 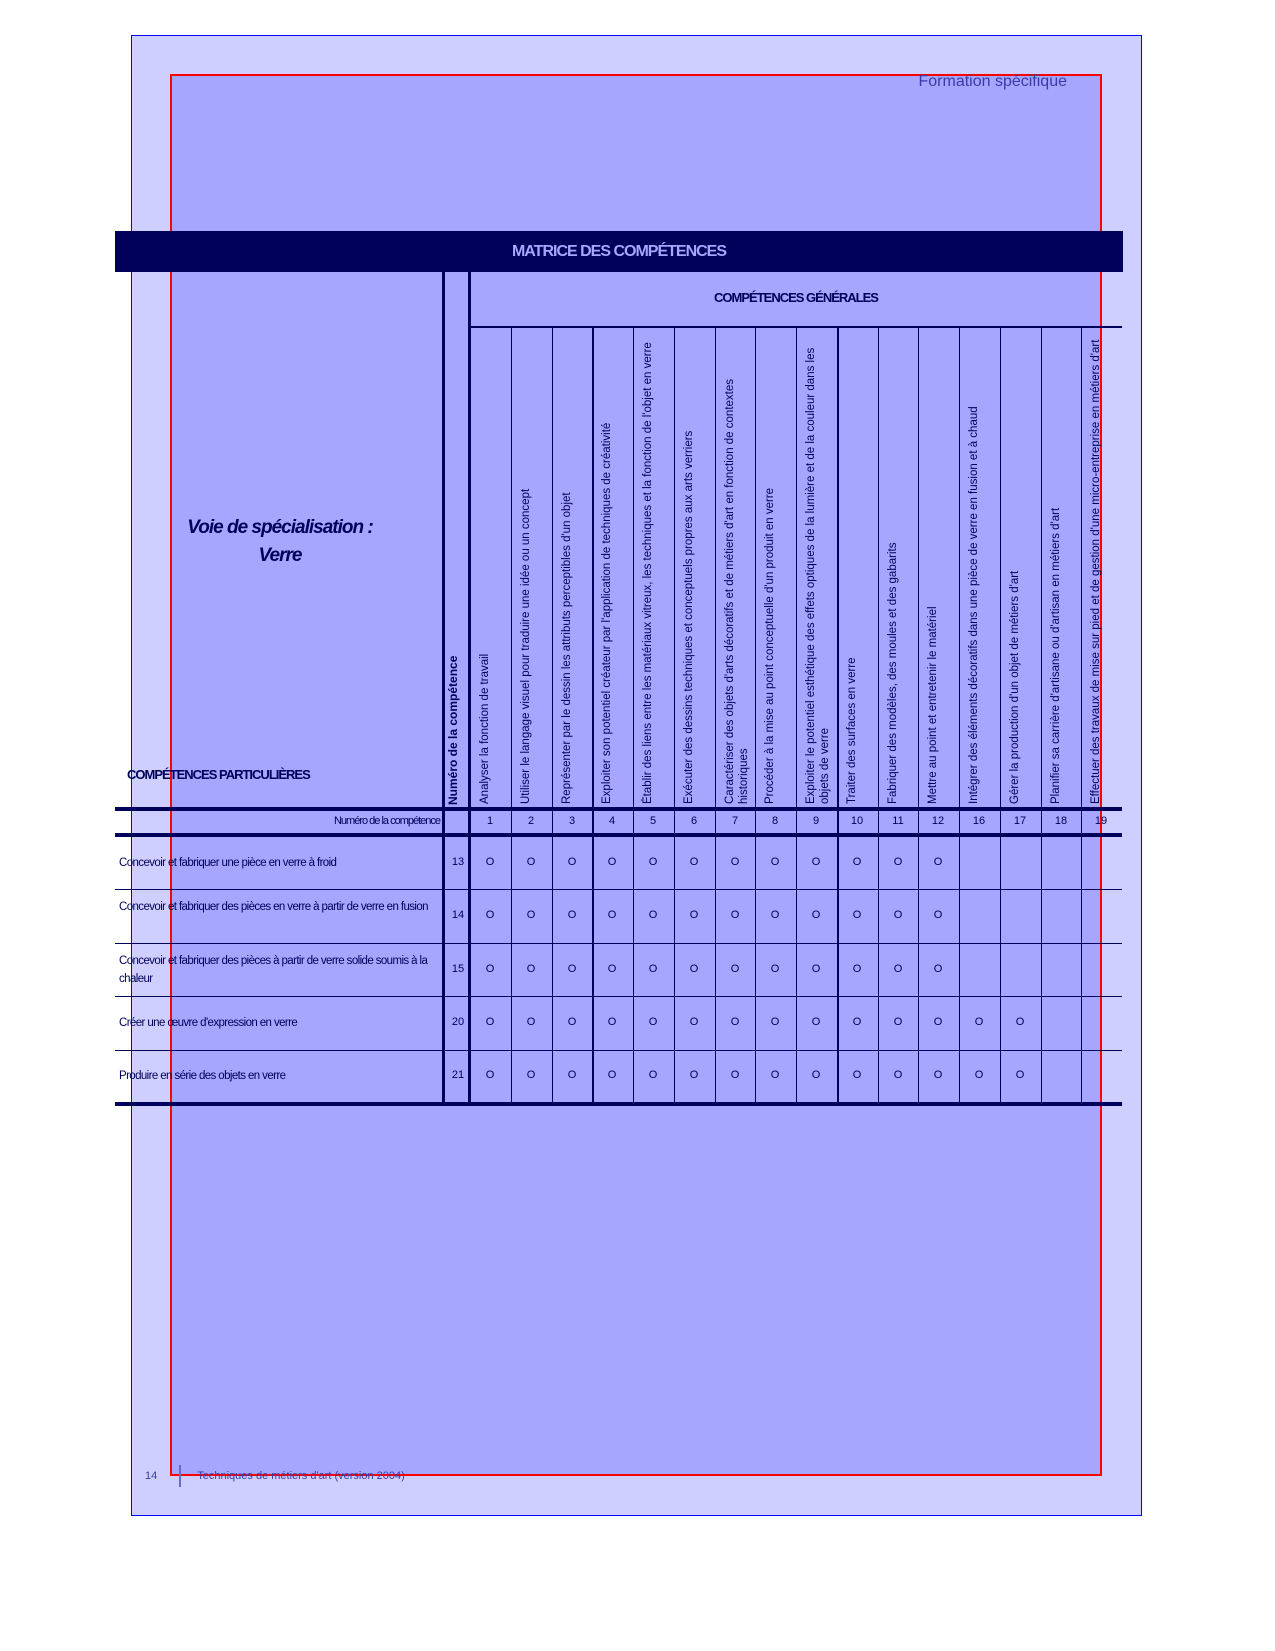 I want to click on column-number: 1, so click(x=490, y=821).